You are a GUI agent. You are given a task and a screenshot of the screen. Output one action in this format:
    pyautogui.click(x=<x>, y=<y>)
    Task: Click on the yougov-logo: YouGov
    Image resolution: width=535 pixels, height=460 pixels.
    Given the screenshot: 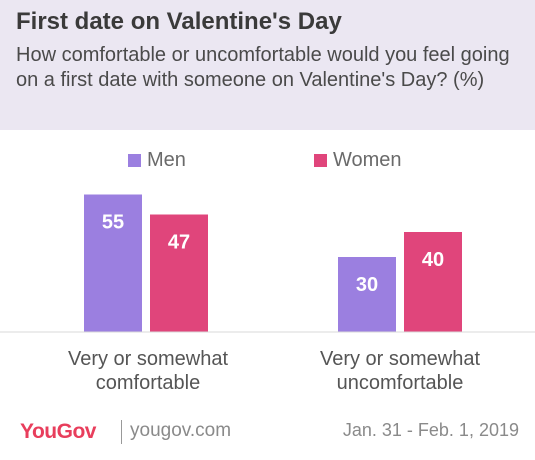 What is the action you would take?
    pyautogui.click(x=58, y=431)
    